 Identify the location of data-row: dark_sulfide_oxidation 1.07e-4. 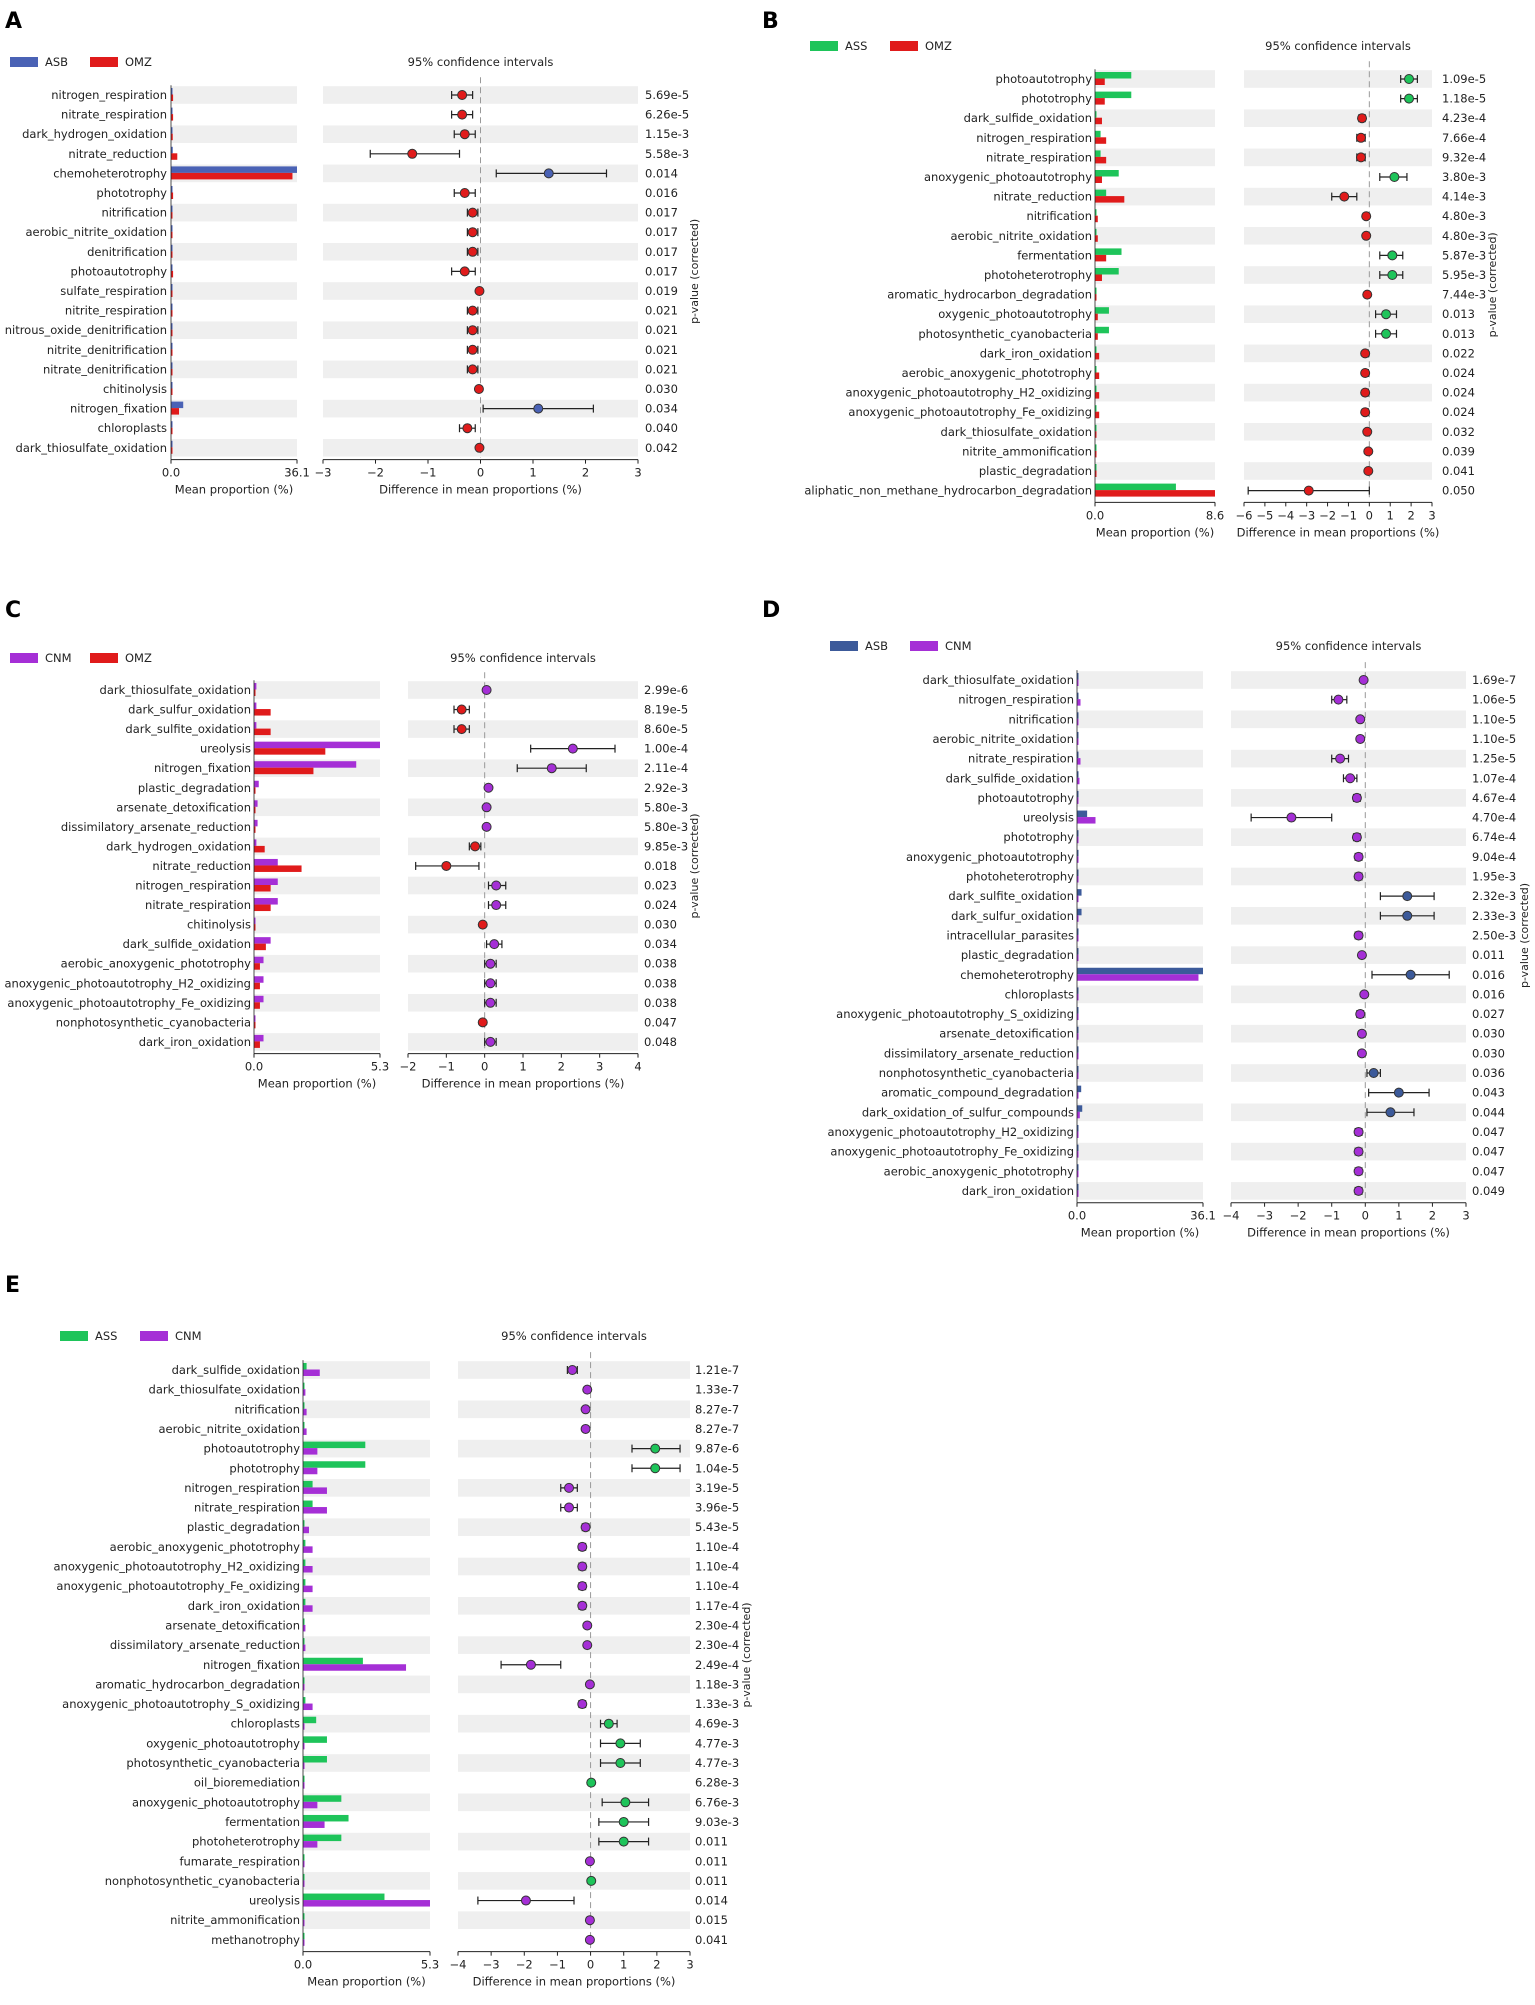
(1231, 778).